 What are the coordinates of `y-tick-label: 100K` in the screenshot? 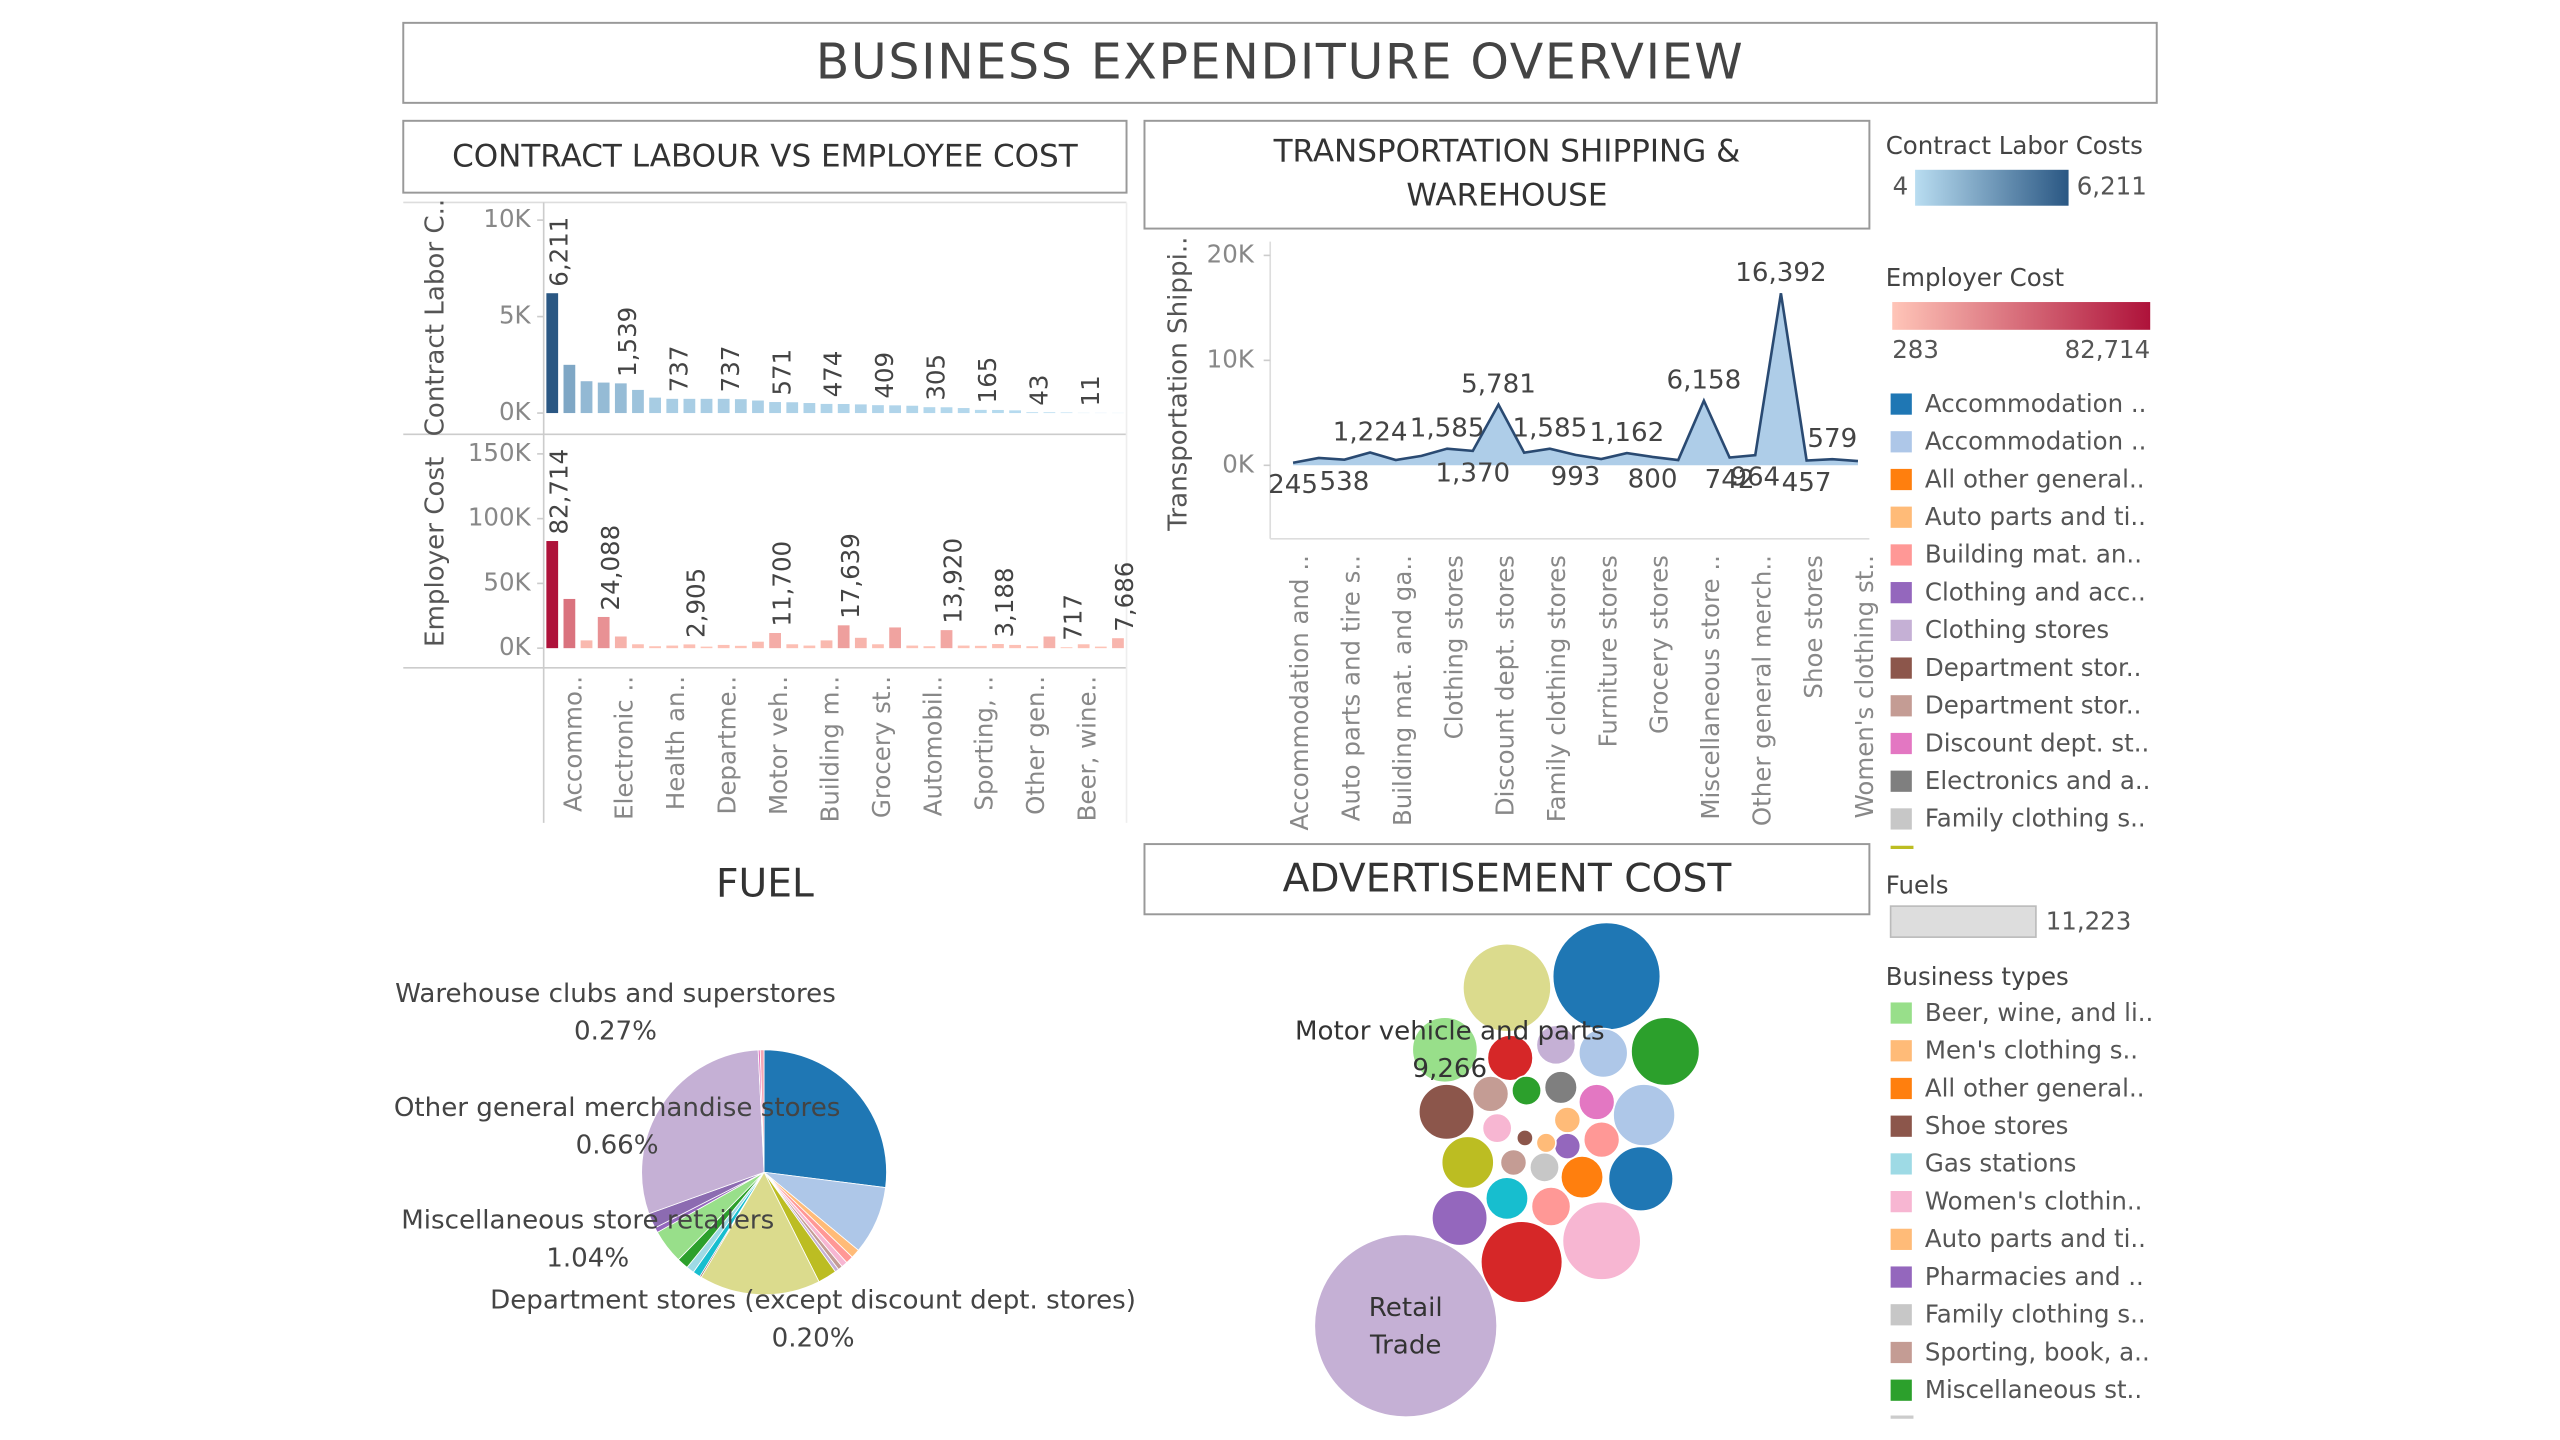 It's located at (500, 517).